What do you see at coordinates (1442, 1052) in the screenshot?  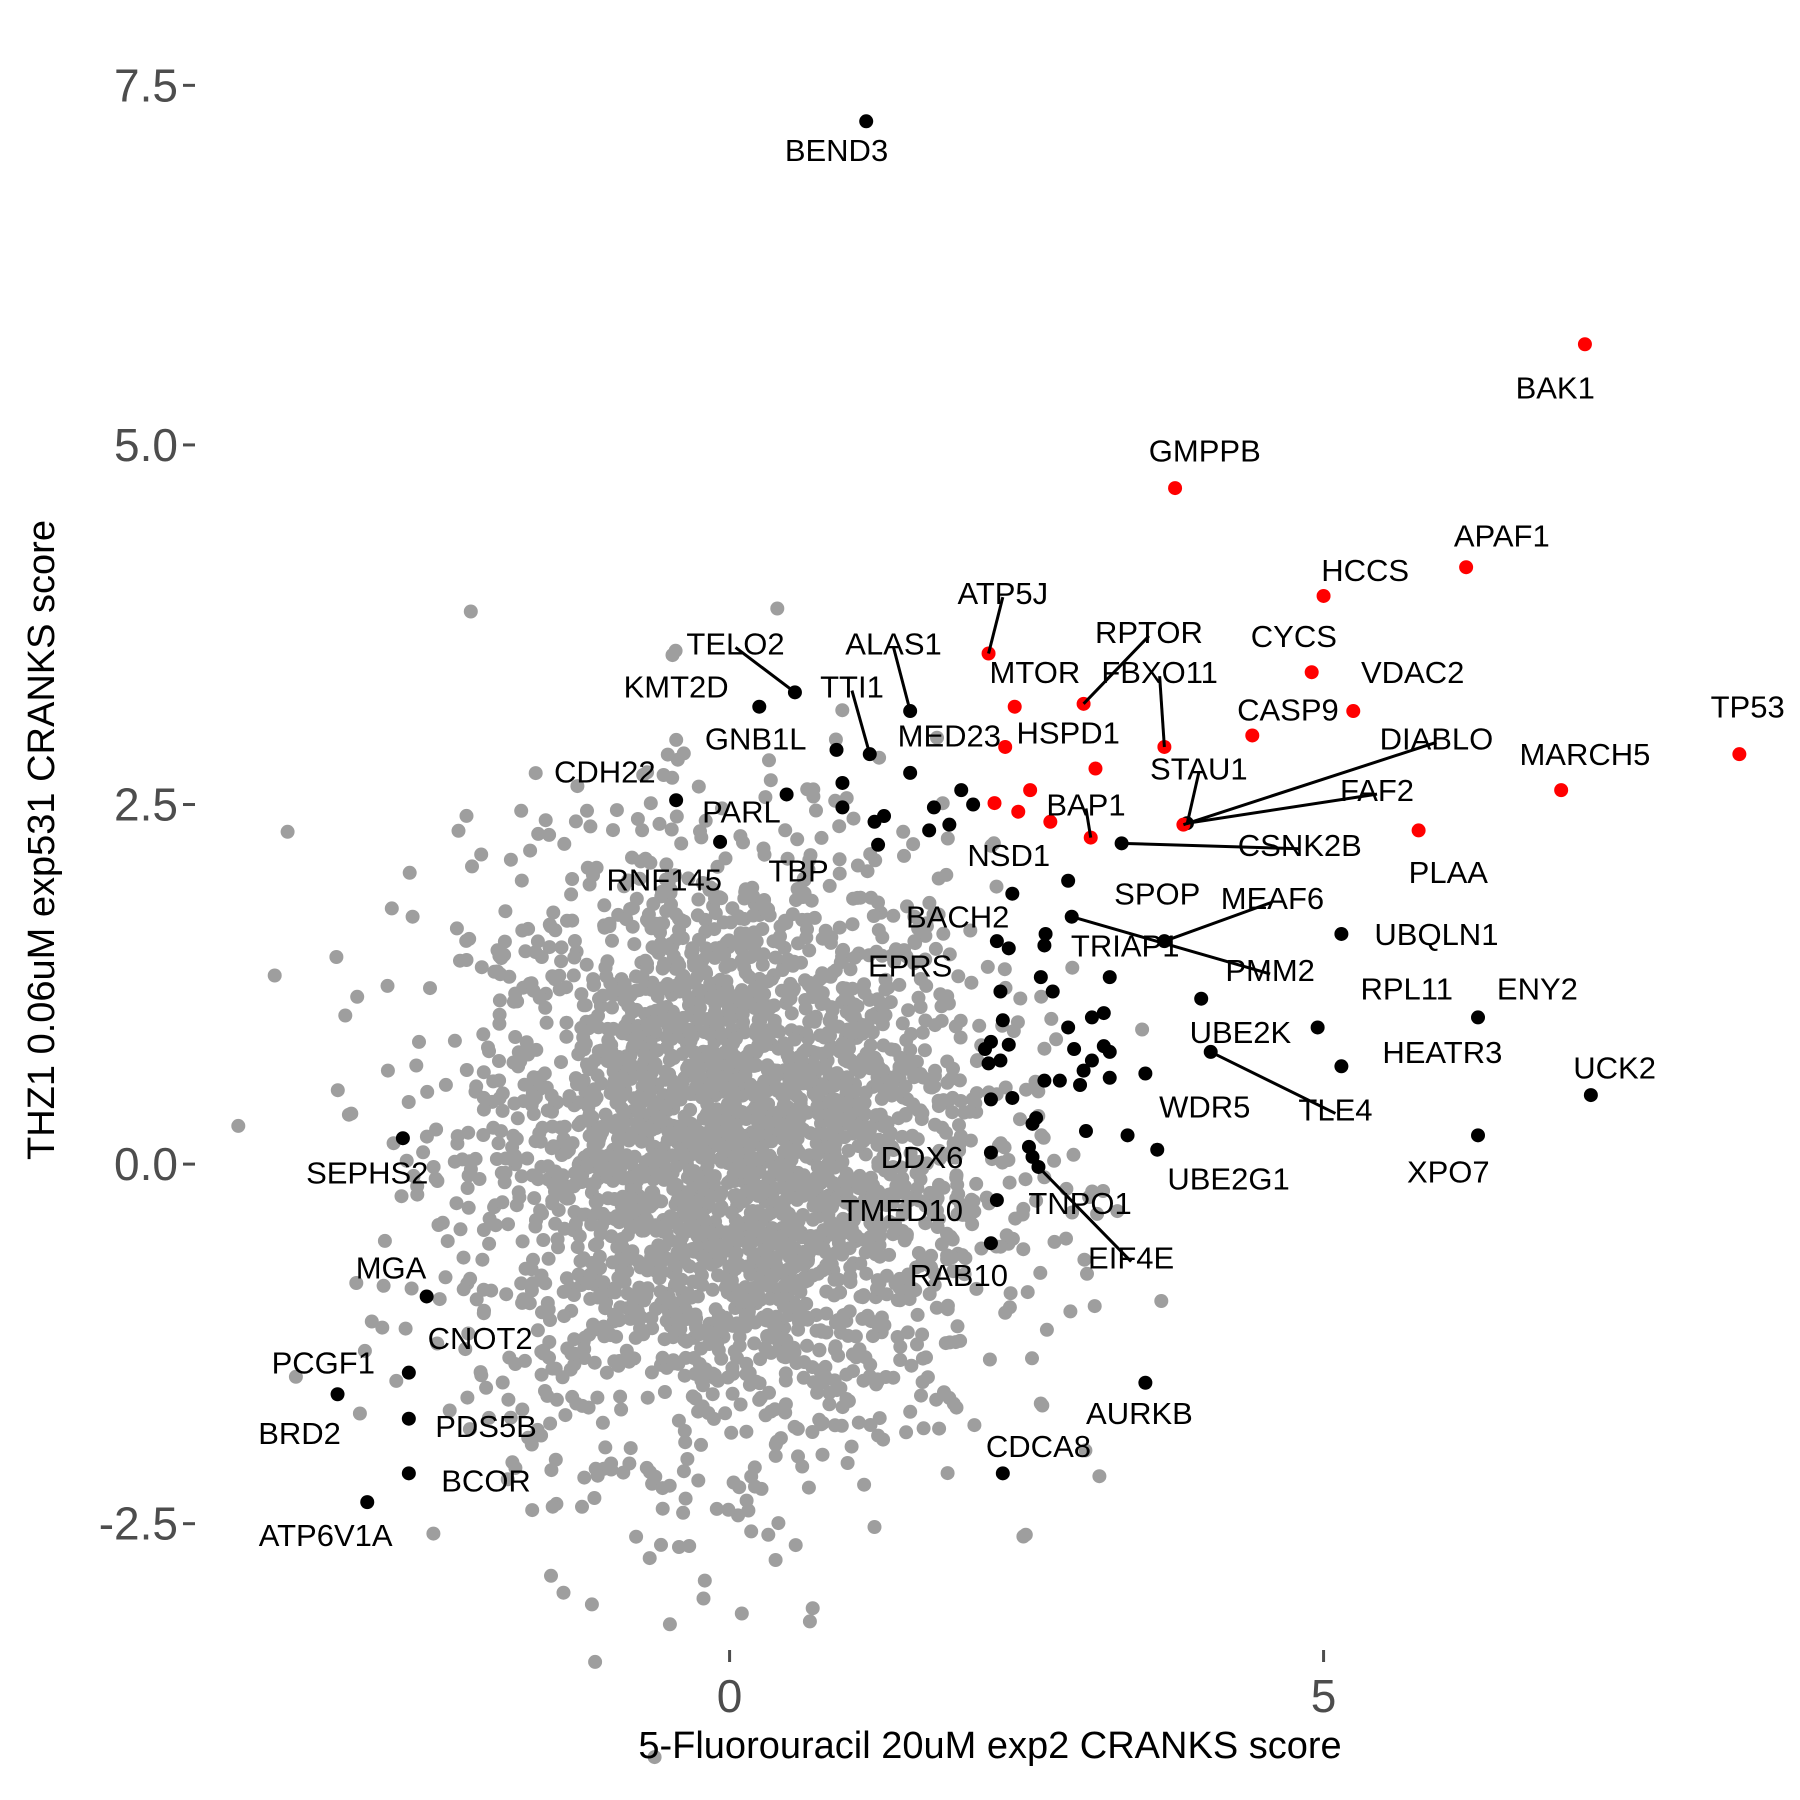 I see `gene-label-heatr3: HEATR3` at bounding box center [1442, 1052].